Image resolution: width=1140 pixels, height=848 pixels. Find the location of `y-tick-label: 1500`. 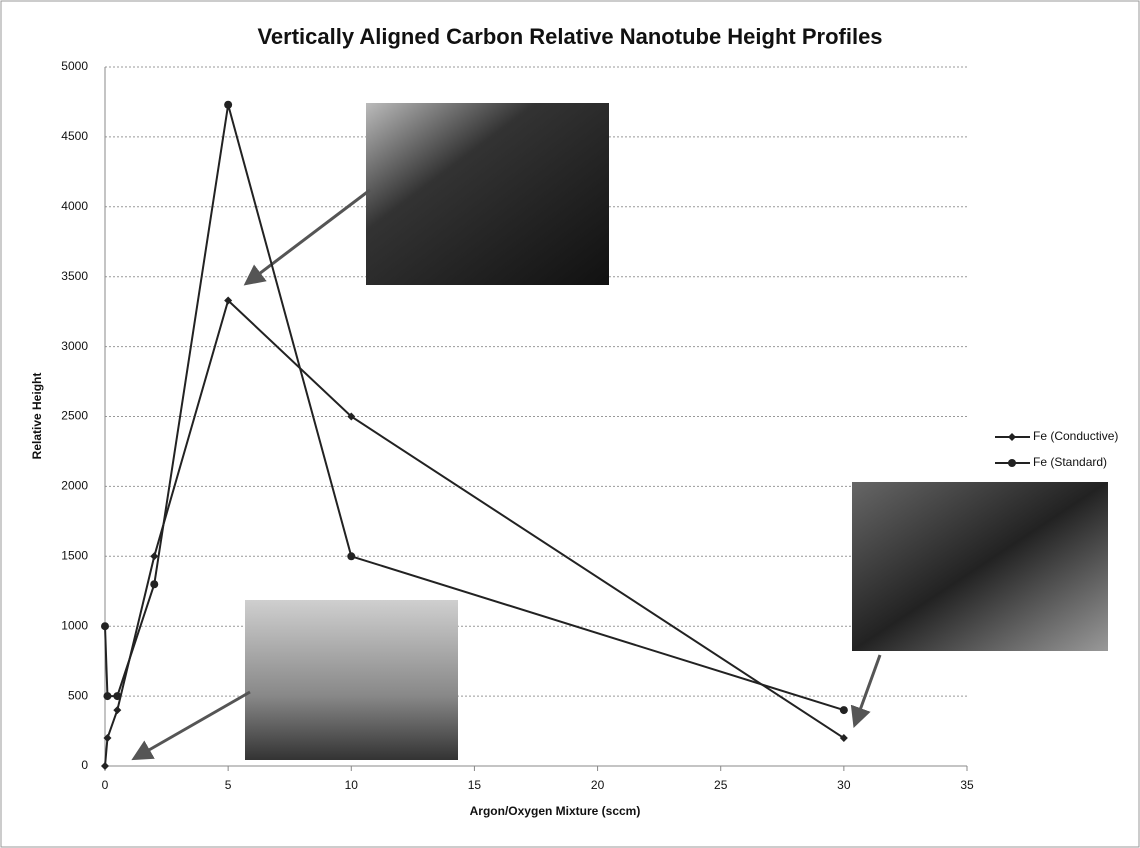

y-tick-label: 1500 is located at coordinates (74, 555).